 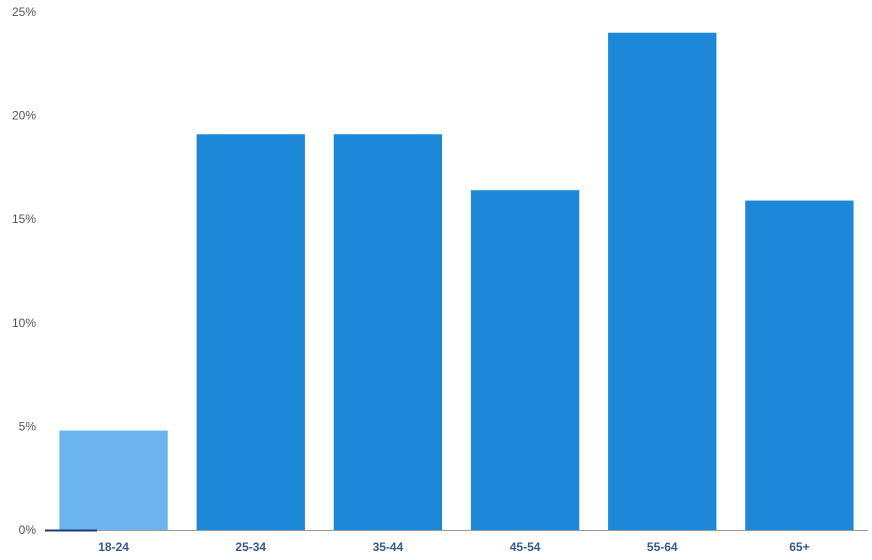 What do you see at coordinates (799, 547) in the screenshot?
I see `x-tick-label: 65+` at bounding box center [799, 547].